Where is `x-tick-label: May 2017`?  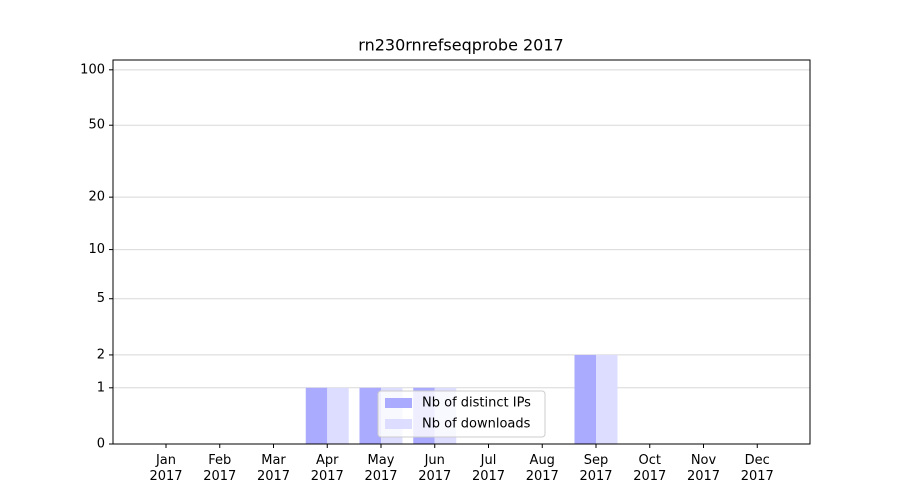 x-tick-label: May 2017 is located at coordinates (381, 468).